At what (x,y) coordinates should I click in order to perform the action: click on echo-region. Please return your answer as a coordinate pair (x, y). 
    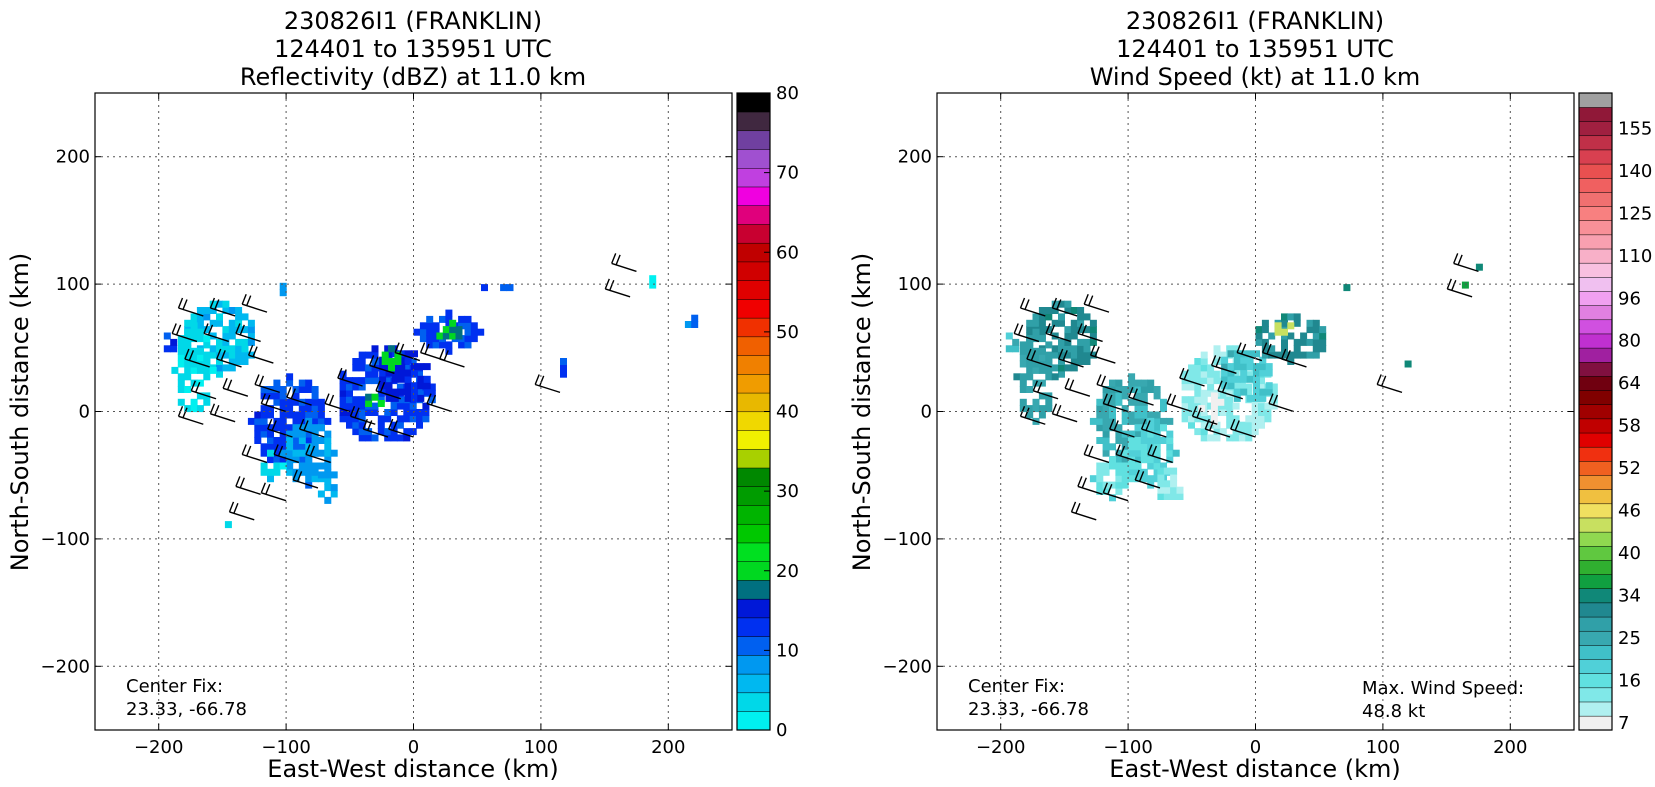
    Looking at the image, I should click on (327, 487).